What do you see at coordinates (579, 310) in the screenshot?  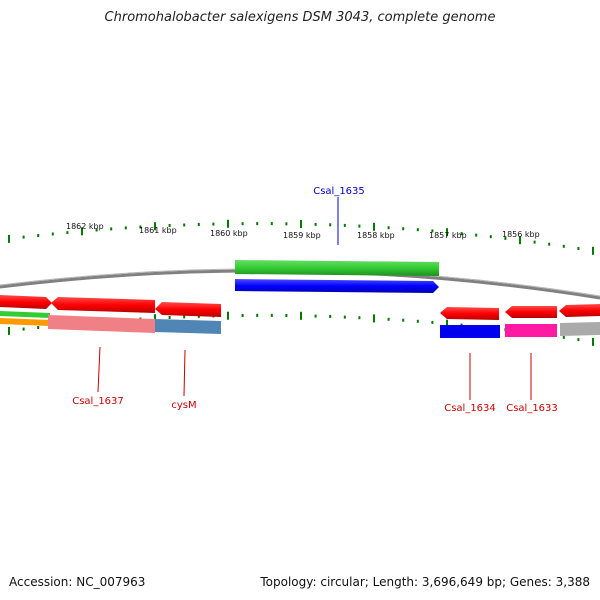 I see `gene-right-edge-arrow` at bounding box center [579, 310].